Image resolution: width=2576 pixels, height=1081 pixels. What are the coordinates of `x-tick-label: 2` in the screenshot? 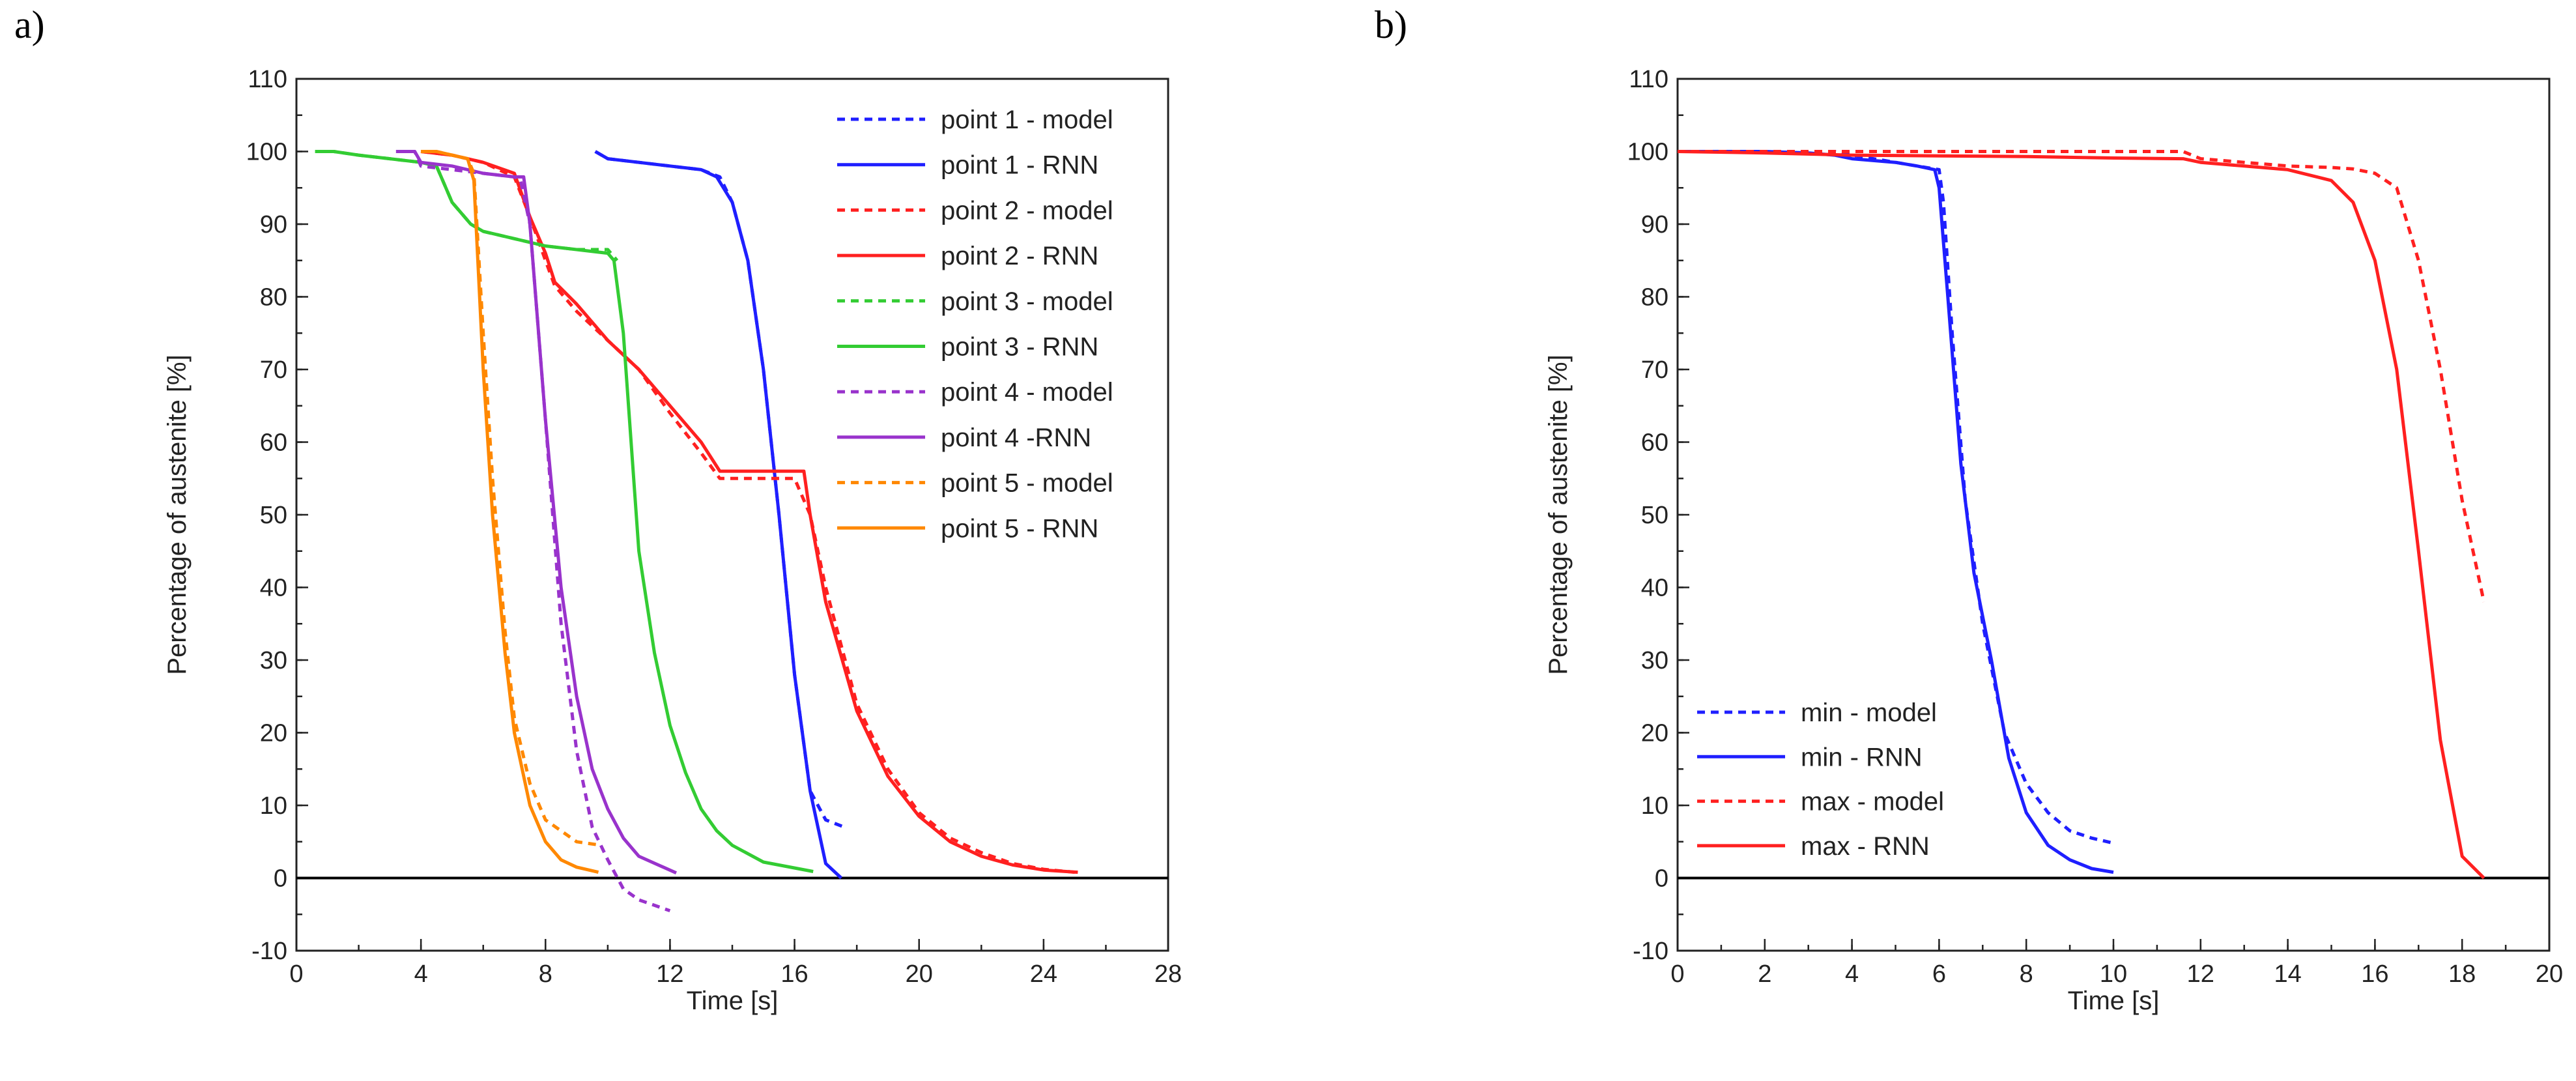 It's located at (1764, 974).